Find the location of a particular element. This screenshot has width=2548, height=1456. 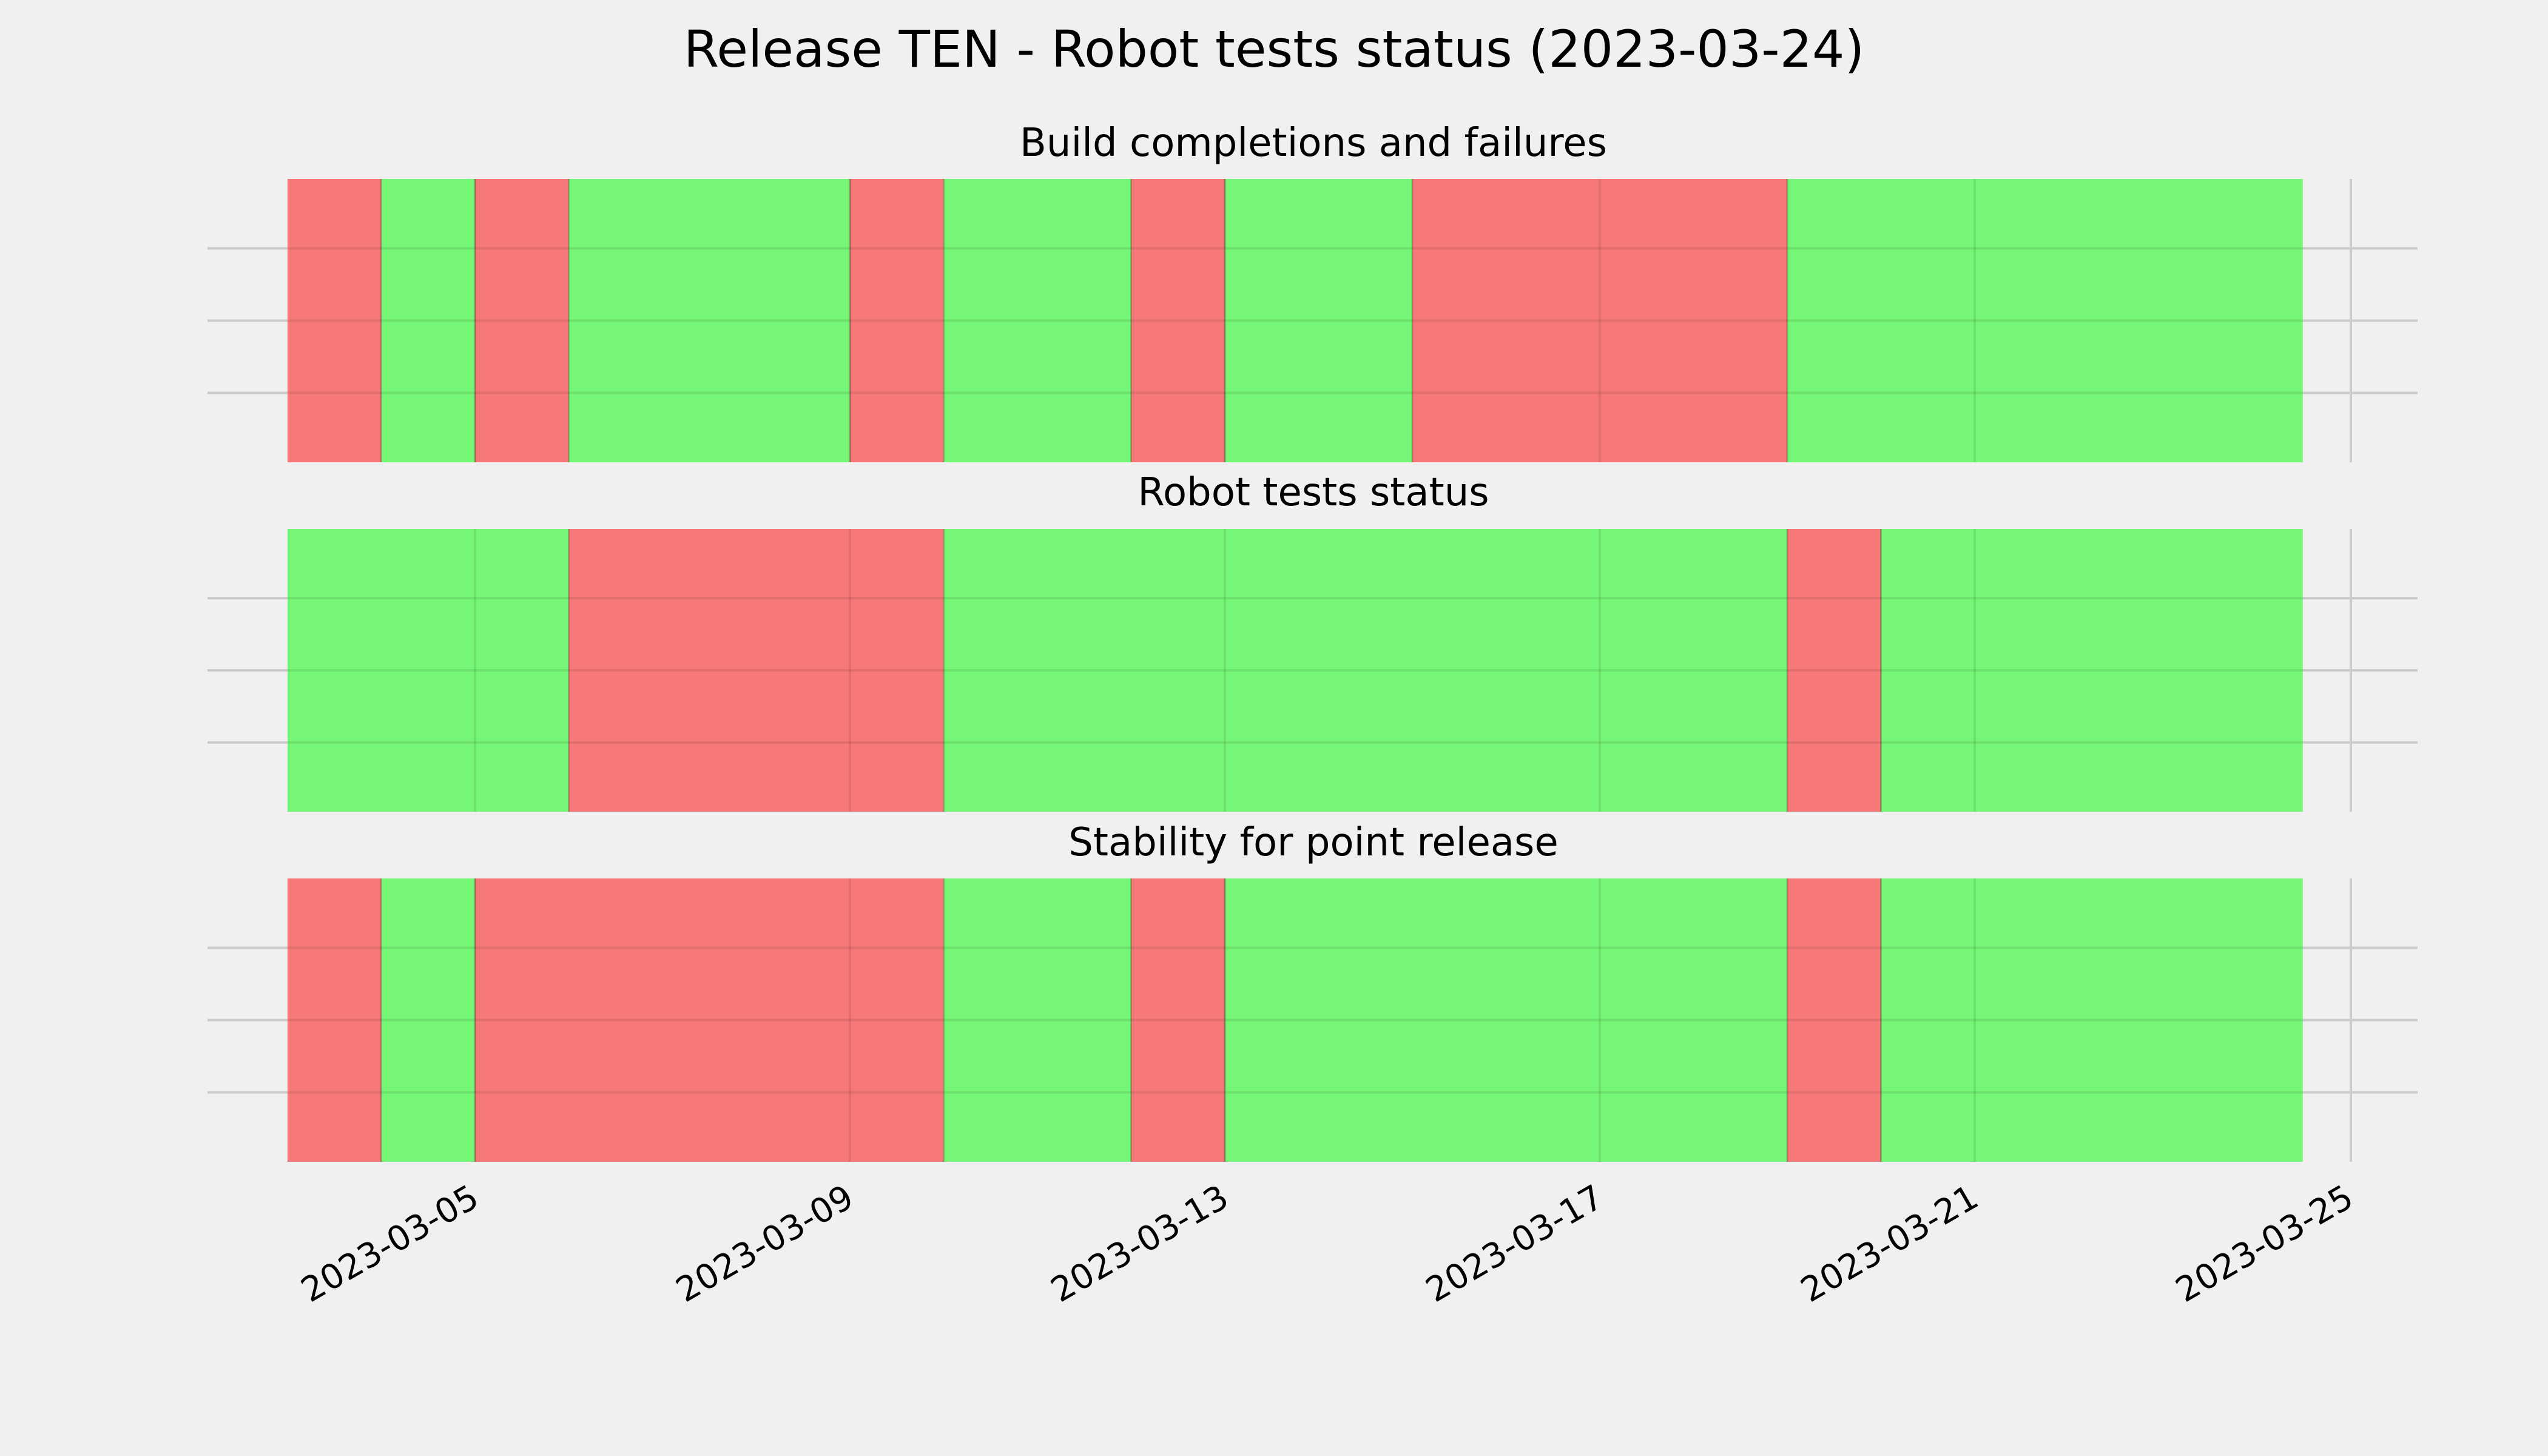

panel-stability-title: Stability for point release is located at coordinates (1313, 842).